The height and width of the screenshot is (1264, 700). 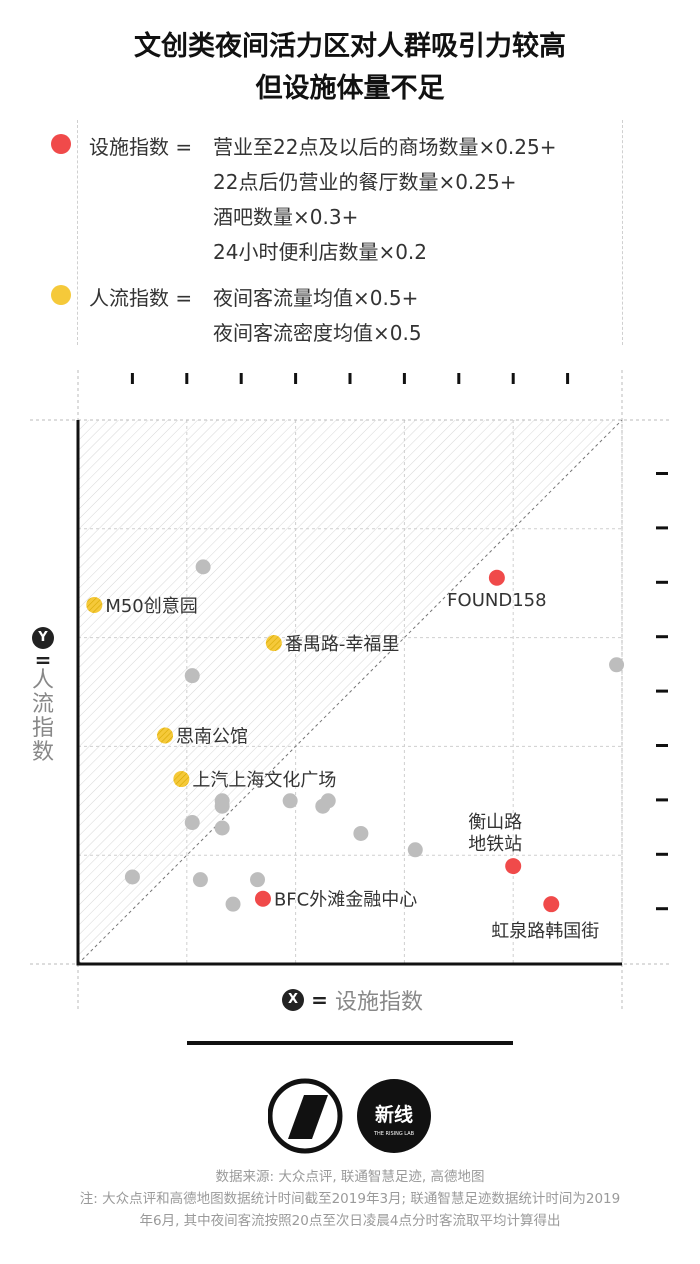 What do you see at coordinates (264, 780) in the screenshot?
I see `point-label: 上汽上海文化广场` at bounding box center [264, 780].